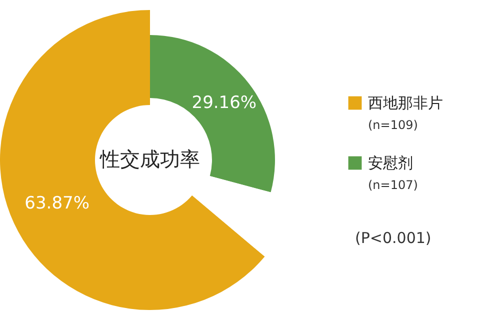  What do you see at coordinates (57, 203) in the screenshot?
I see `data-label: 63.87%` at bounding box center [57, 203].